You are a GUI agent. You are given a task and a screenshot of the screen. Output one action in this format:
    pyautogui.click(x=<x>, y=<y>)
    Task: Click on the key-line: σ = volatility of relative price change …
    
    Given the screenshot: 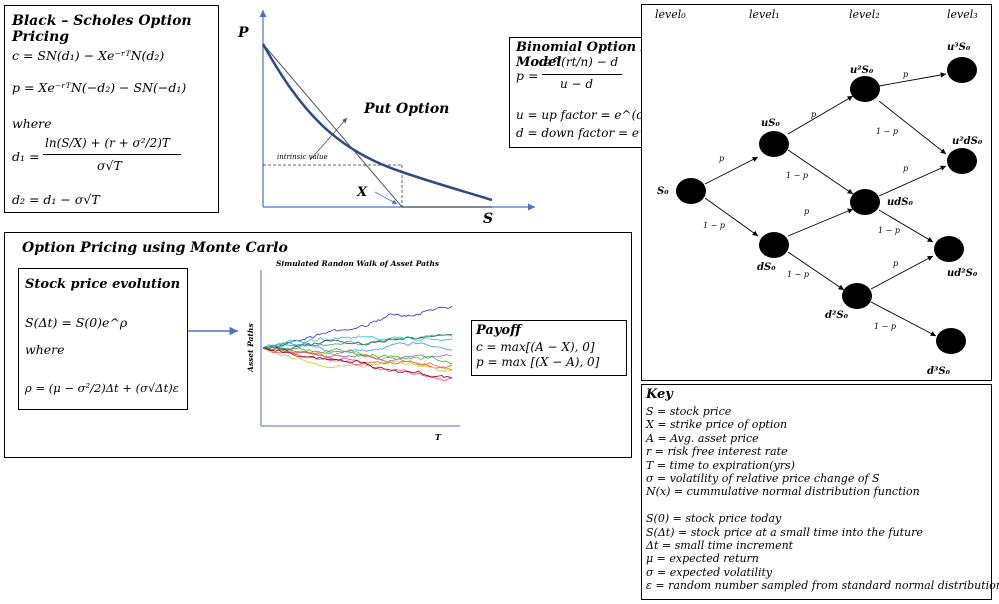 What is the action you would take?
    pyautogui.click(x=763, y=478)
    